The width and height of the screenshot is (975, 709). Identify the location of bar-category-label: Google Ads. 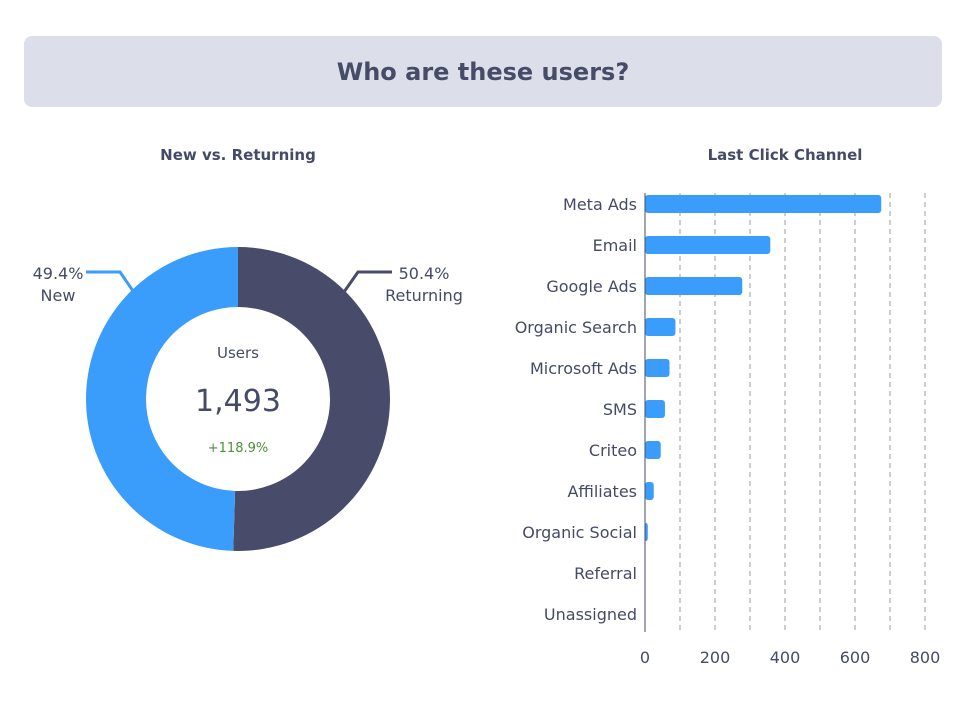
(591, 286).